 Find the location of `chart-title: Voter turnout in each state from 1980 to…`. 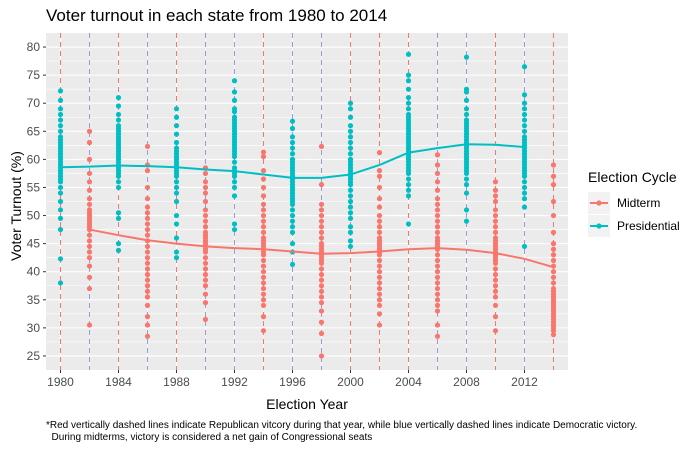

chart-title: Voter turnout in each state from 1980 to… is located at coordinates (216, 15).